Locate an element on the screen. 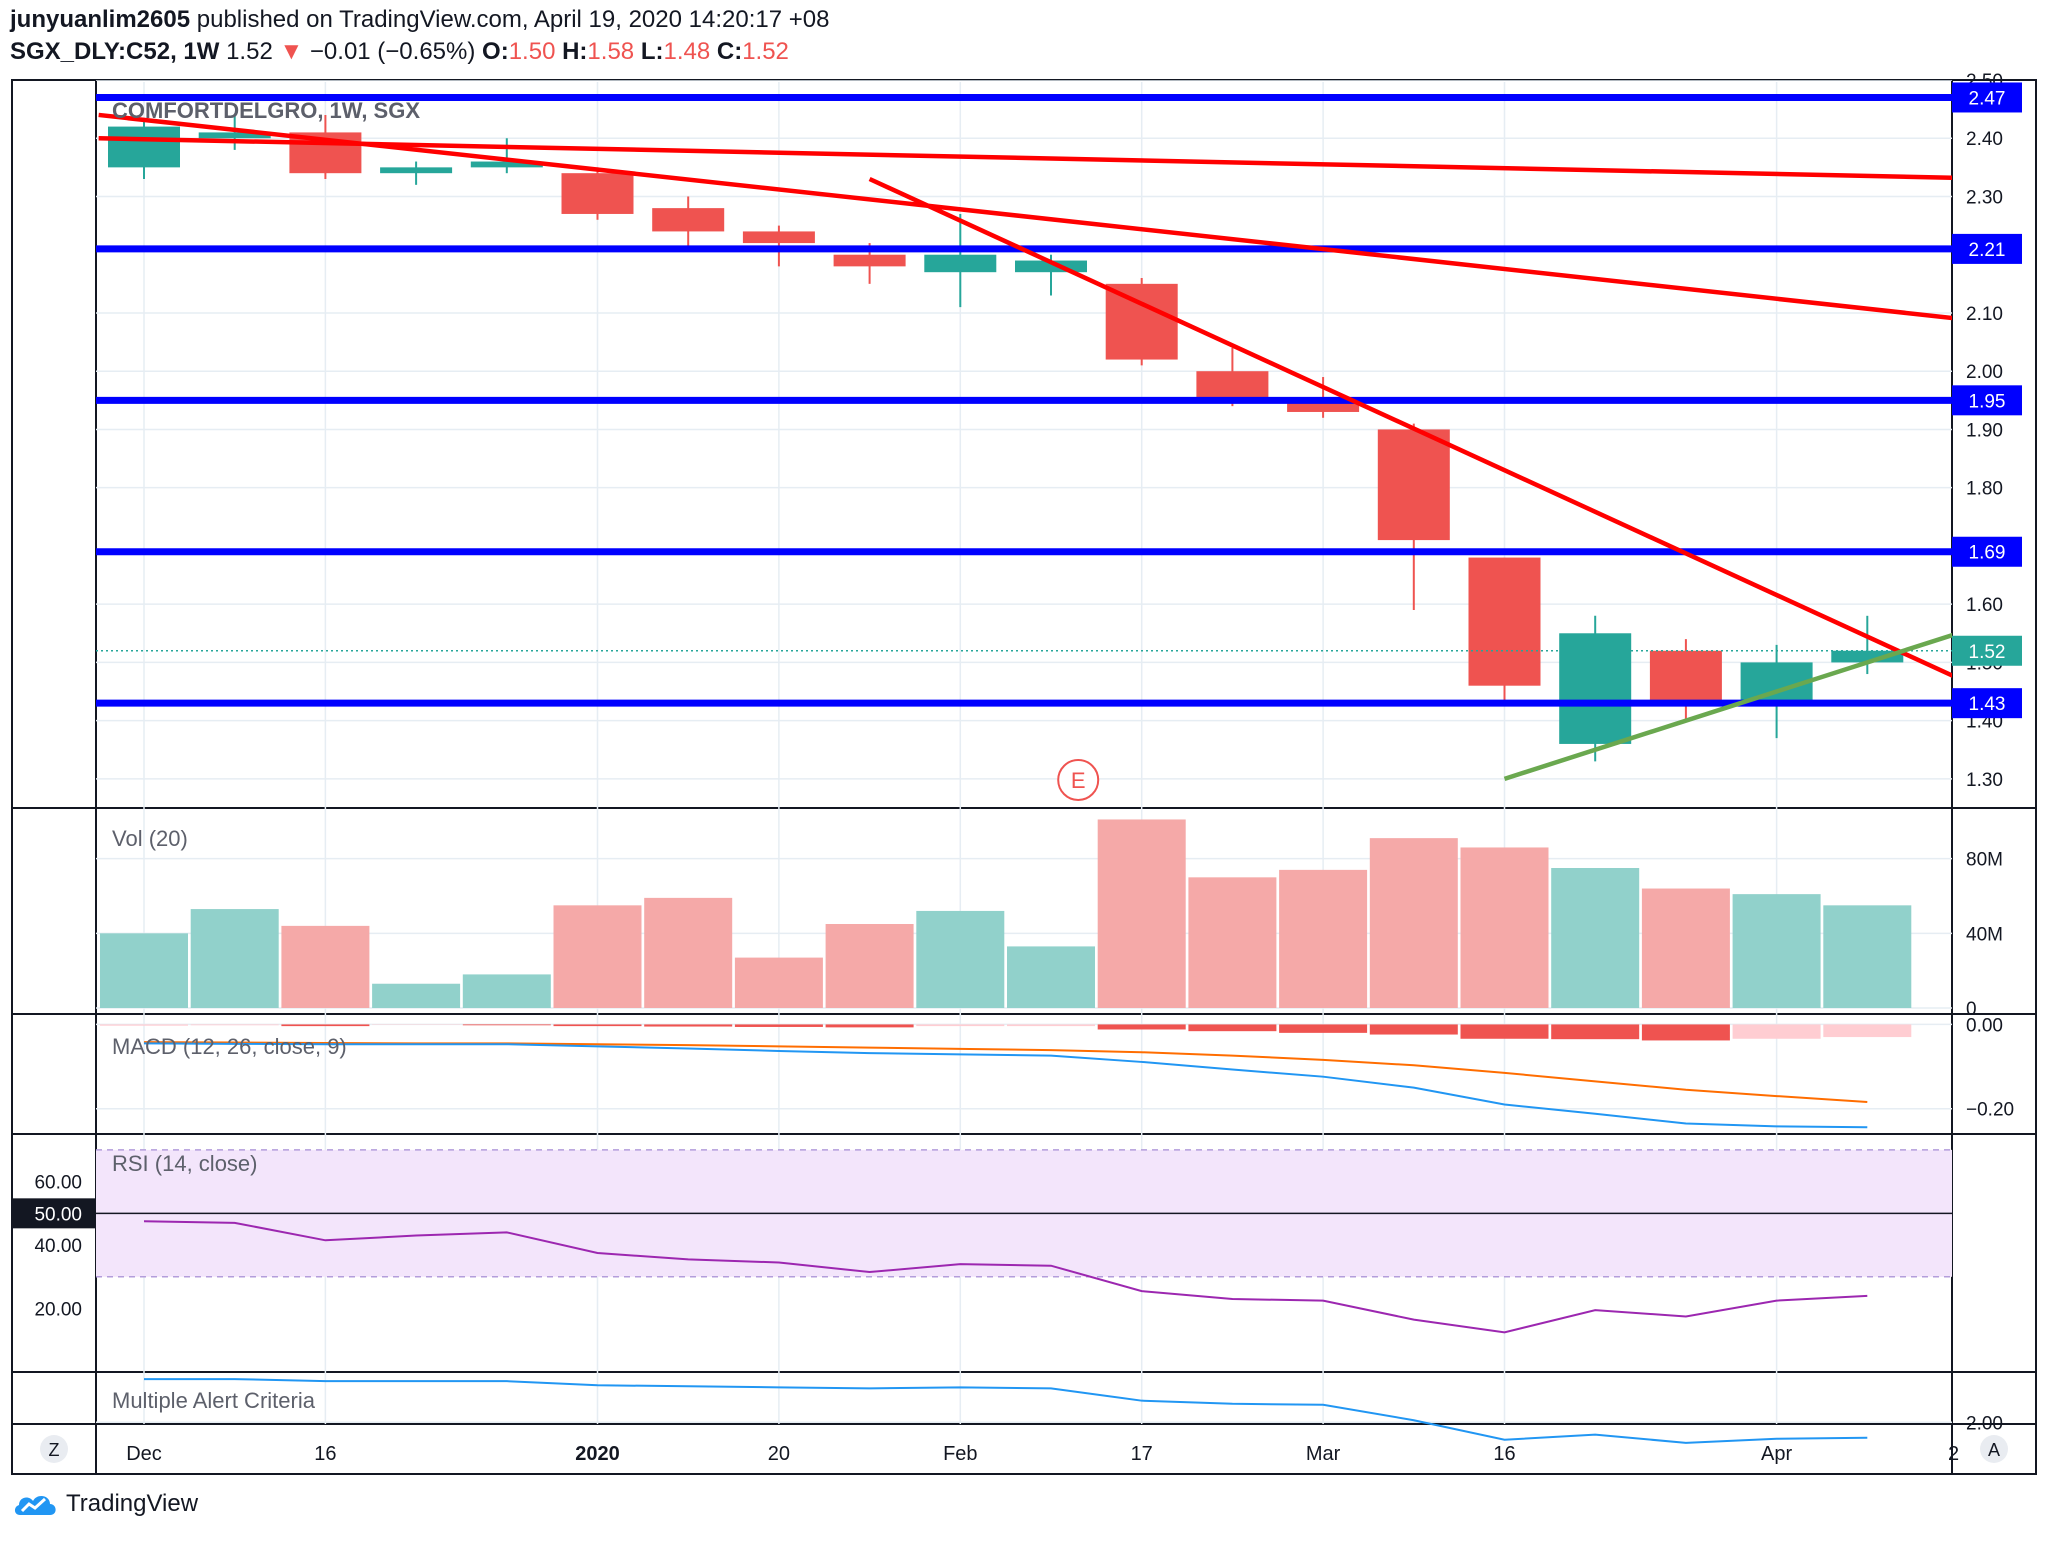  price-tick-label: 1.80 is located at coordinates (1984, 489).